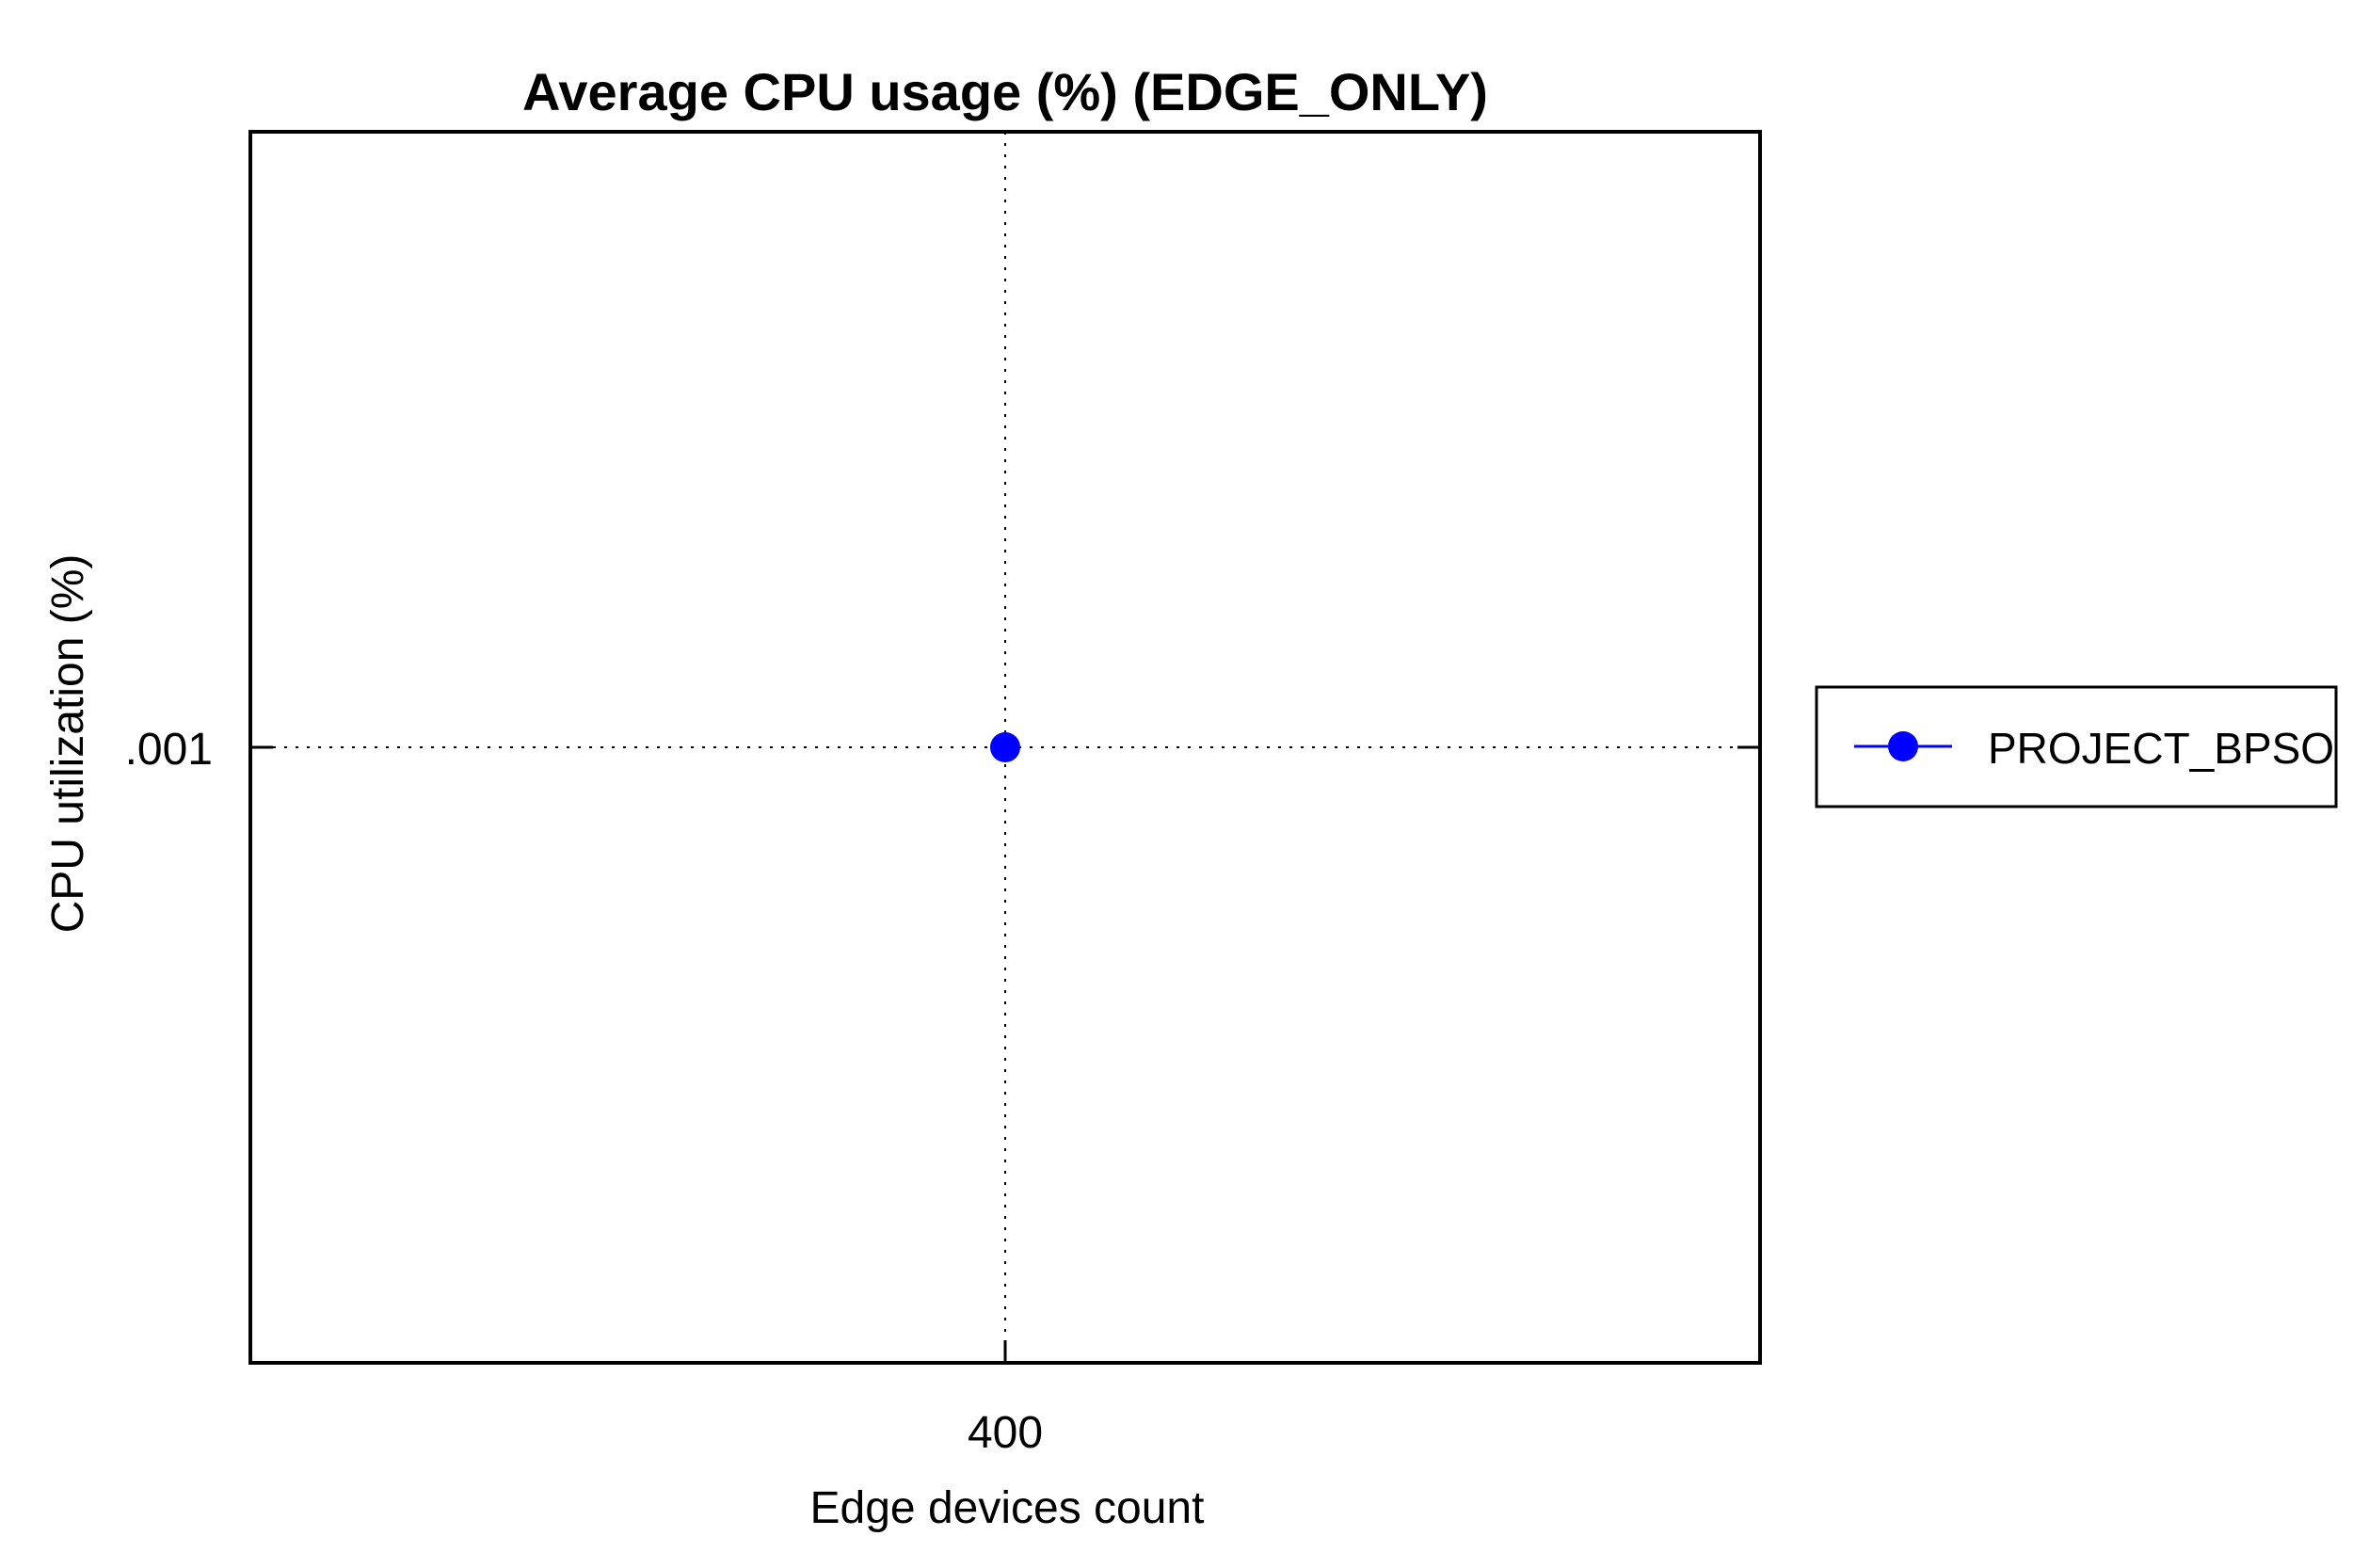  I want to click on chart-title: Average CPU usage (%) (EDGE_ONLY), so click(1005, 91).